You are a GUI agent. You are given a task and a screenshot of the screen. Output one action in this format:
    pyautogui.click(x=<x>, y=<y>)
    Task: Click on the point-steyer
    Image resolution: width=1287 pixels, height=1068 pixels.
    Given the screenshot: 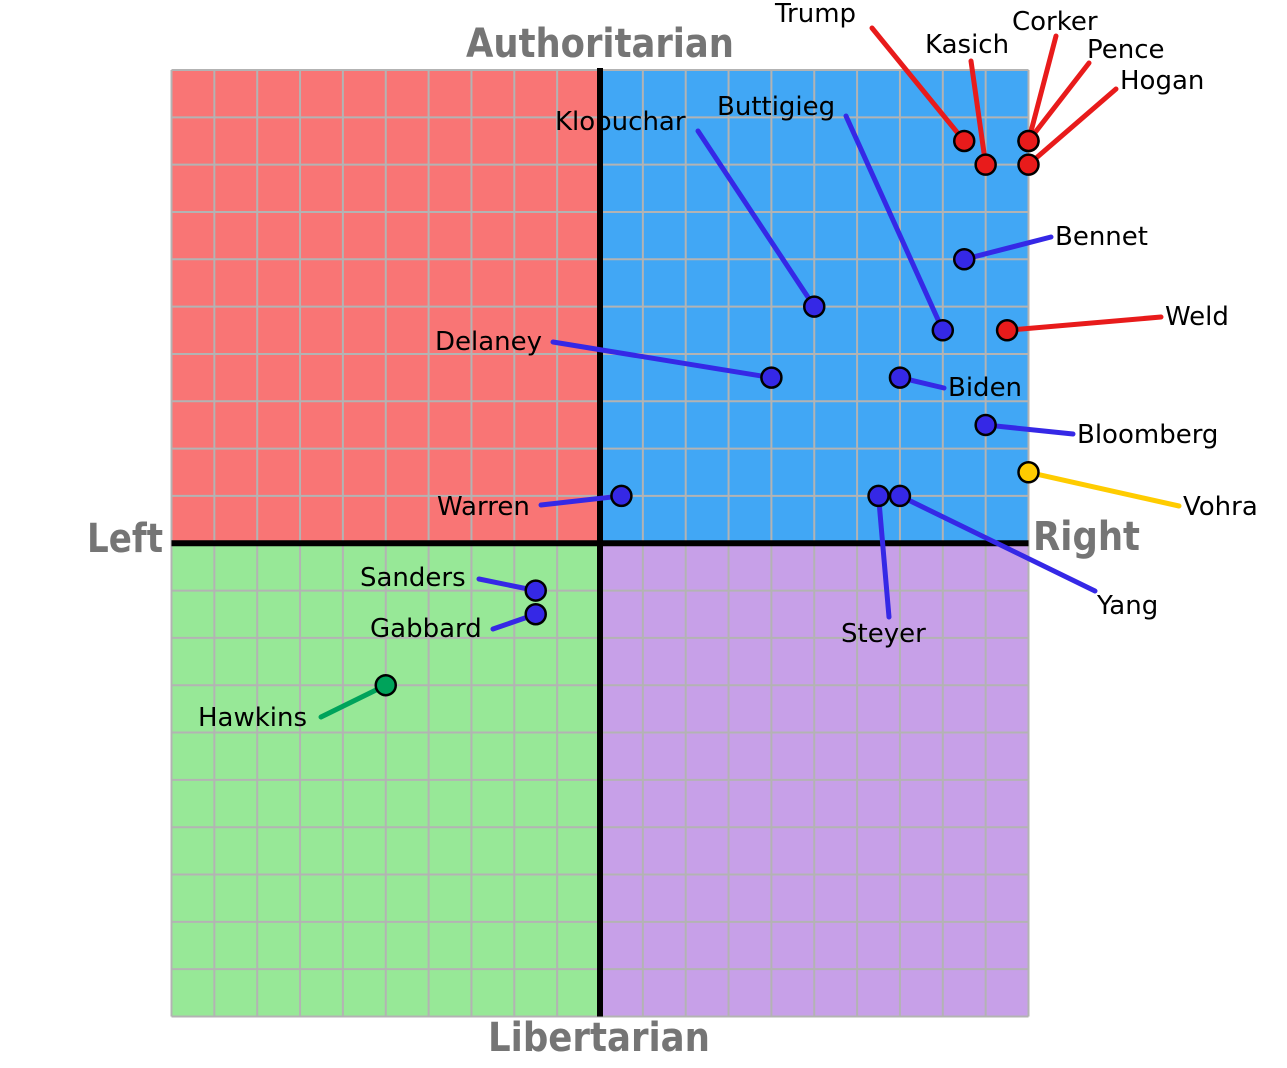 What is the action you would take?
    pyautogui.click(x=878, y=496)
    